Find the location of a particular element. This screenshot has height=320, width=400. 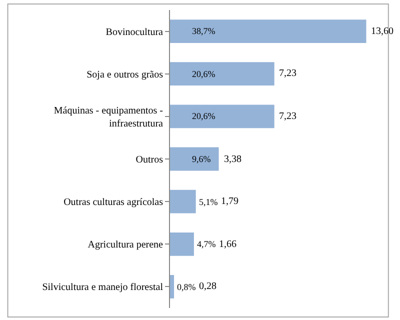

y-tick-label: Outras culturas agrícolas is located at coordinates (114, 202).